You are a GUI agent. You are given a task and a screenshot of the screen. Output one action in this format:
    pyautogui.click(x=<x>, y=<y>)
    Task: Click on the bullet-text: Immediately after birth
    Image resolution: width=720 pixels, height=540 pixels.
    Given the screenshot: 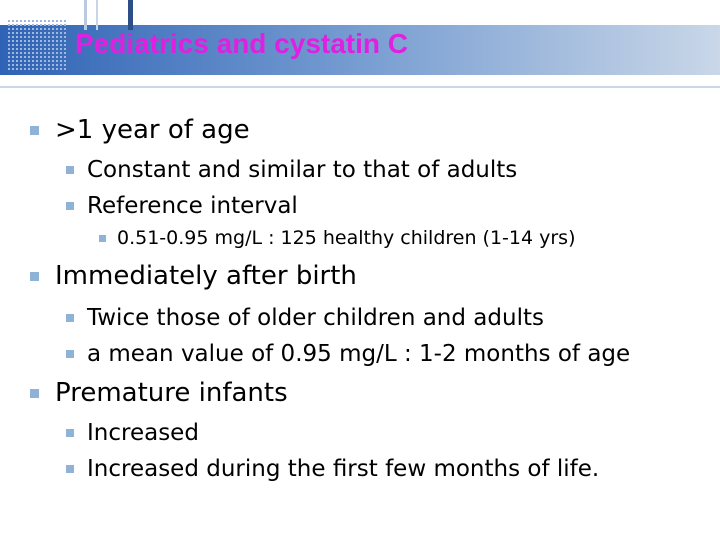 What is the action you would take?
    pyautogui.click(x=206, y=276)
    